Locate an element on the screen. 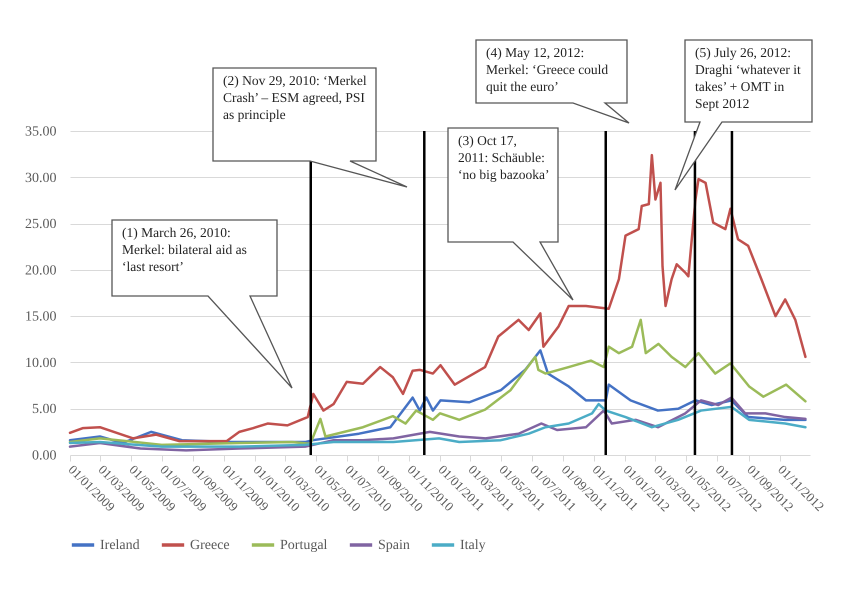  legend-label: Ireland is located at coordinates (120, 545).